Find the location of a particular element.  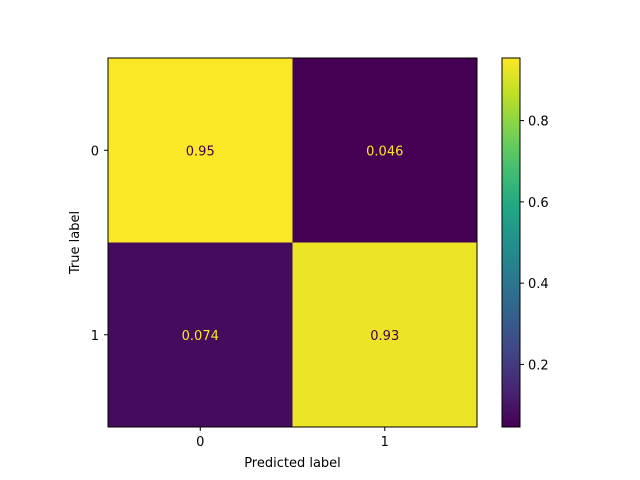

x-axis-label: Predicted label is located at coordinates (292, 463).